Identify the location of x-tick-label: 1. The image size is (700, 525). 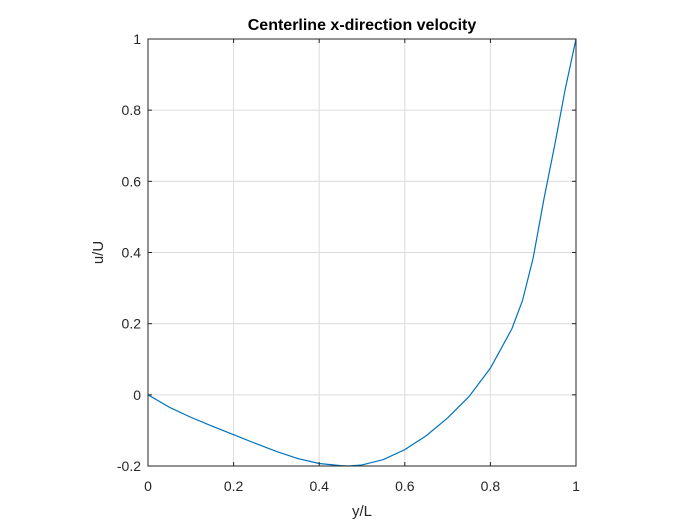
(576, 486).